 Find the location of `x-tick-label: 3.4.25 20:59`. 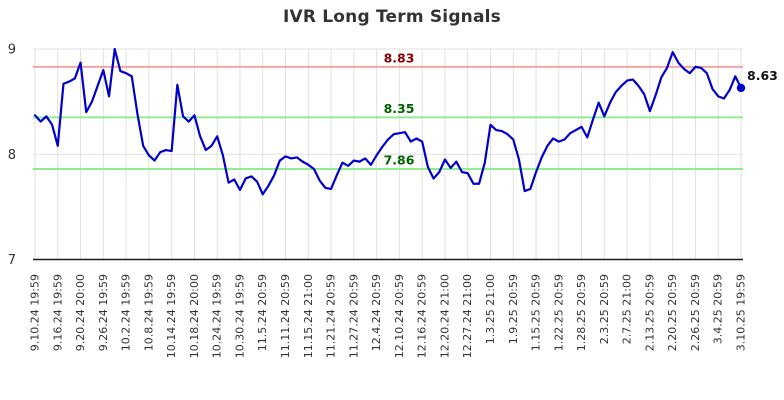

x-tick-label: 3.4.25 20:59 is located at coordinates (718, 309).